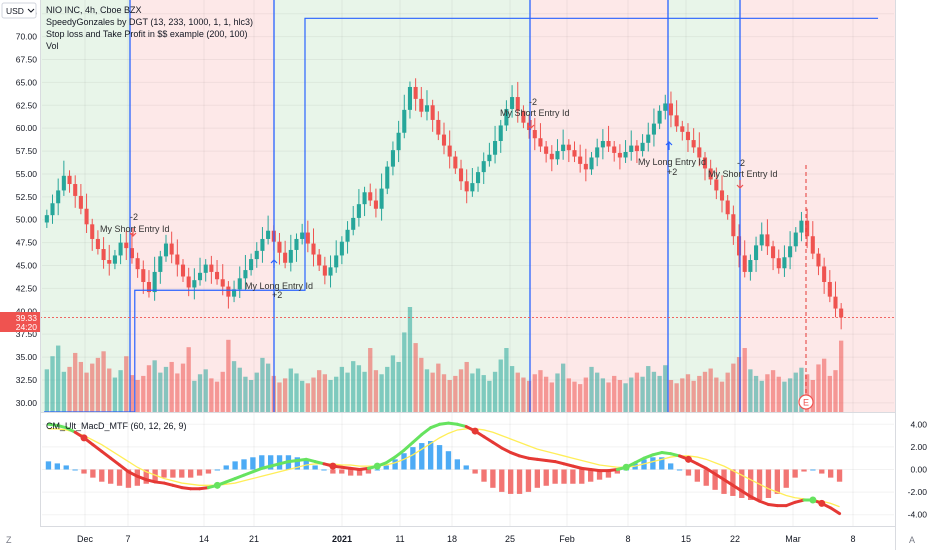 This screenshot has width=932, height=555. I want to click on time-tick-label: 22, so click(735, 539).